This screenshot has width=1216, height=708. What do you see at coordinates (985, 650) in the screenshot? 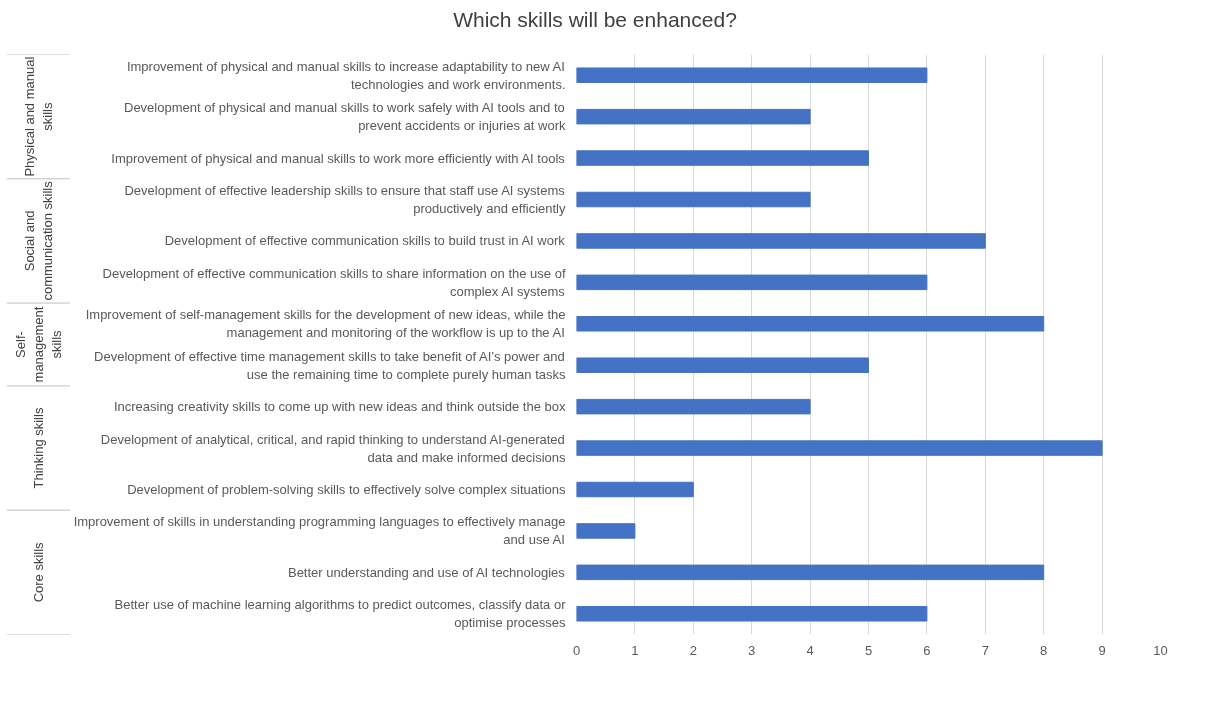
I see `x-tick-label: 7` at bounding box center [985, 650].